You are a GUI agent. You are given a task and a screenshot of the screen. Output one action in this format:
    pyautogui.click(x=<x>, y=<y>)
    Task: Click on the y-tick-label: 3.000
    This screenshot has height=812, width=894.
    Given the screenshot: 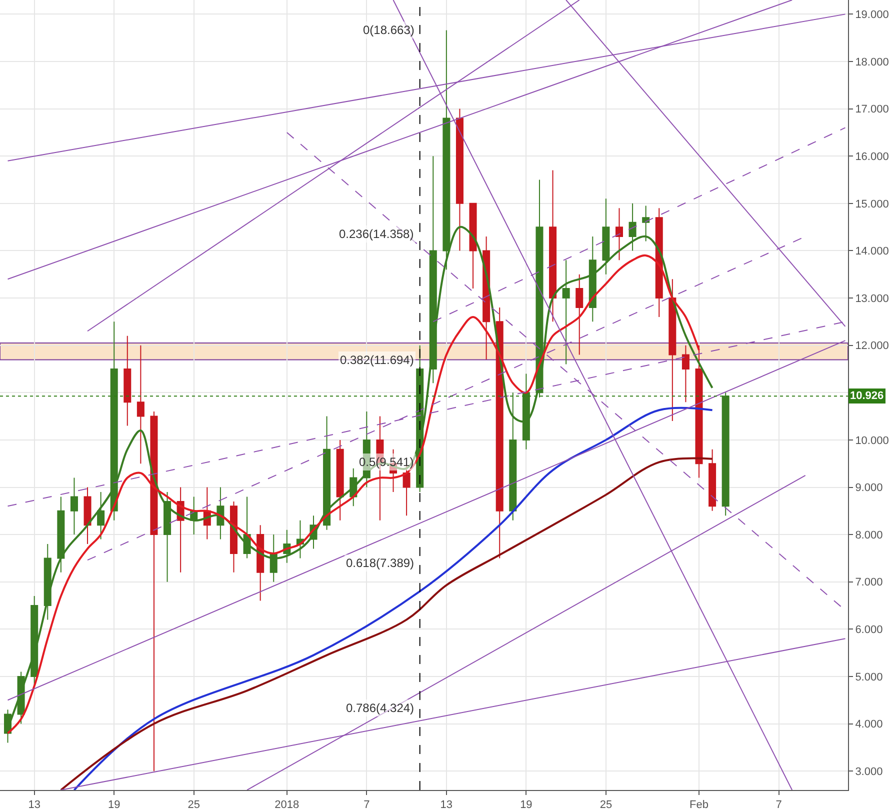 What is the action you would take?
    pyautogui.click(x=869, y=772)
    